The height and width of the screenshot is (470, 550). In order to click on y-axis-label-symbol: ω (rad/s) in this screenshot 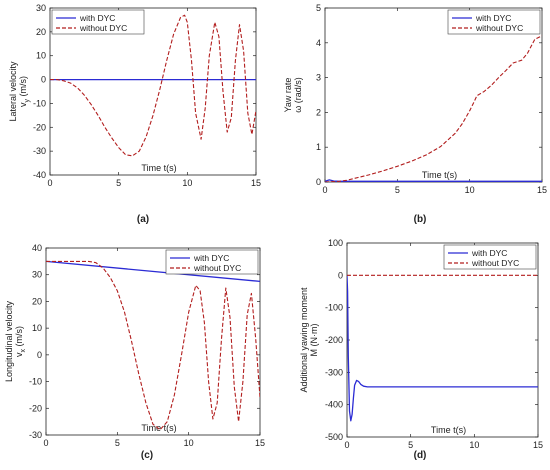, I will do `click(298, 95)`.